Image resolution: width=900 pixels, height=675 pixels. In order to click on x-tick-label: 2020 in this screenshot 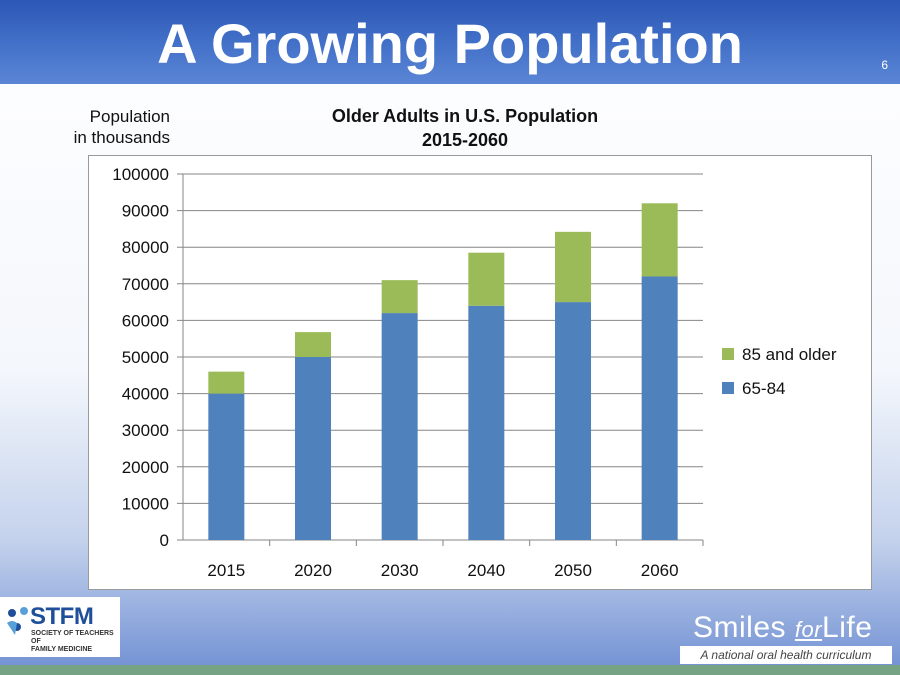, I will do `click(313, 570)`.